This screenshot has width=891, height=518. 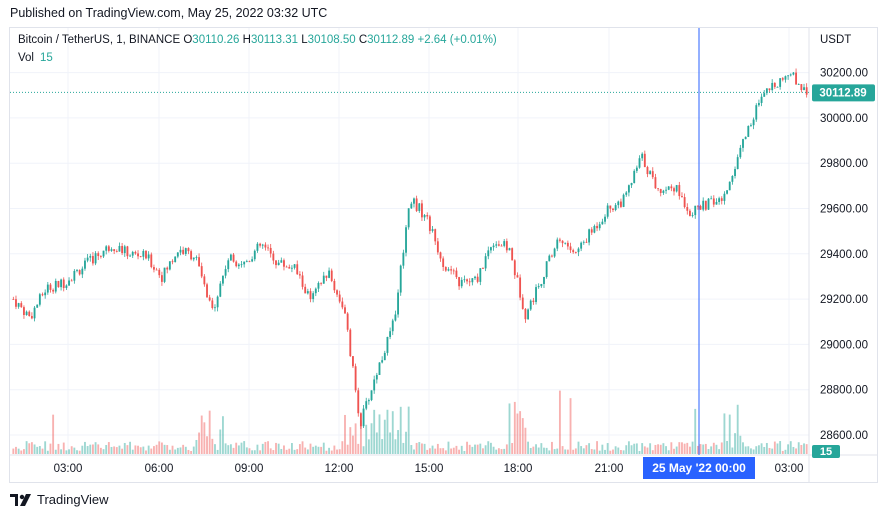 I want to click on volume-legend: Vol 15, so click(x=35, y=58).